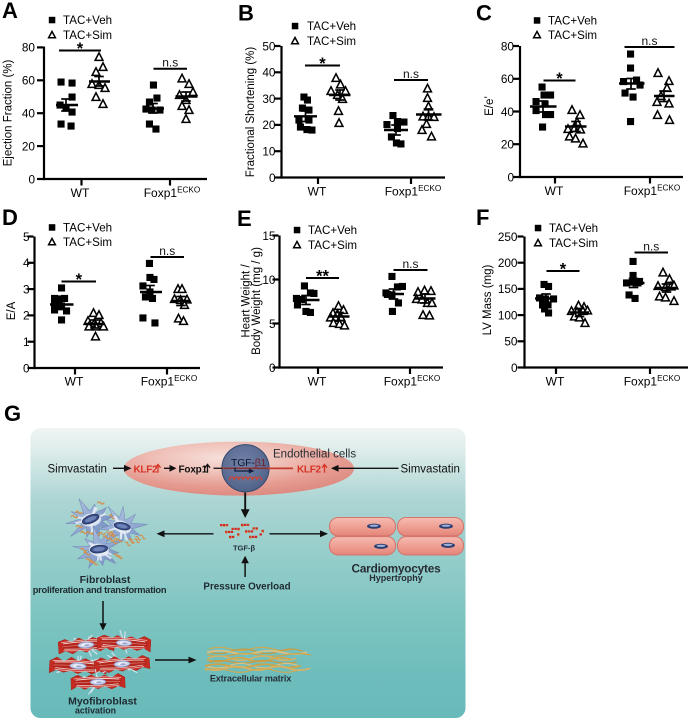  What do you see at coordinates (193, 470) in the screenshot?
I see `svg-text: Foxp1` at bounding box center [193, 470].